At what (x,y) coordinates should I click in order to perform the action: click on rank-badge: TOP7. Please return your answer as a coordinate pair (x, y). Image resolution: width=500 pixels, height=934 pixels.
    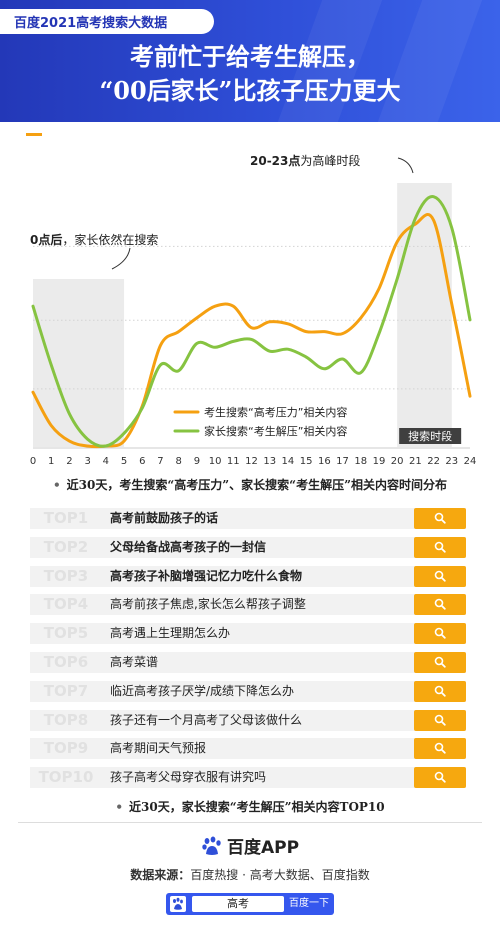
    Looking at the image, I should click on (66, 691).